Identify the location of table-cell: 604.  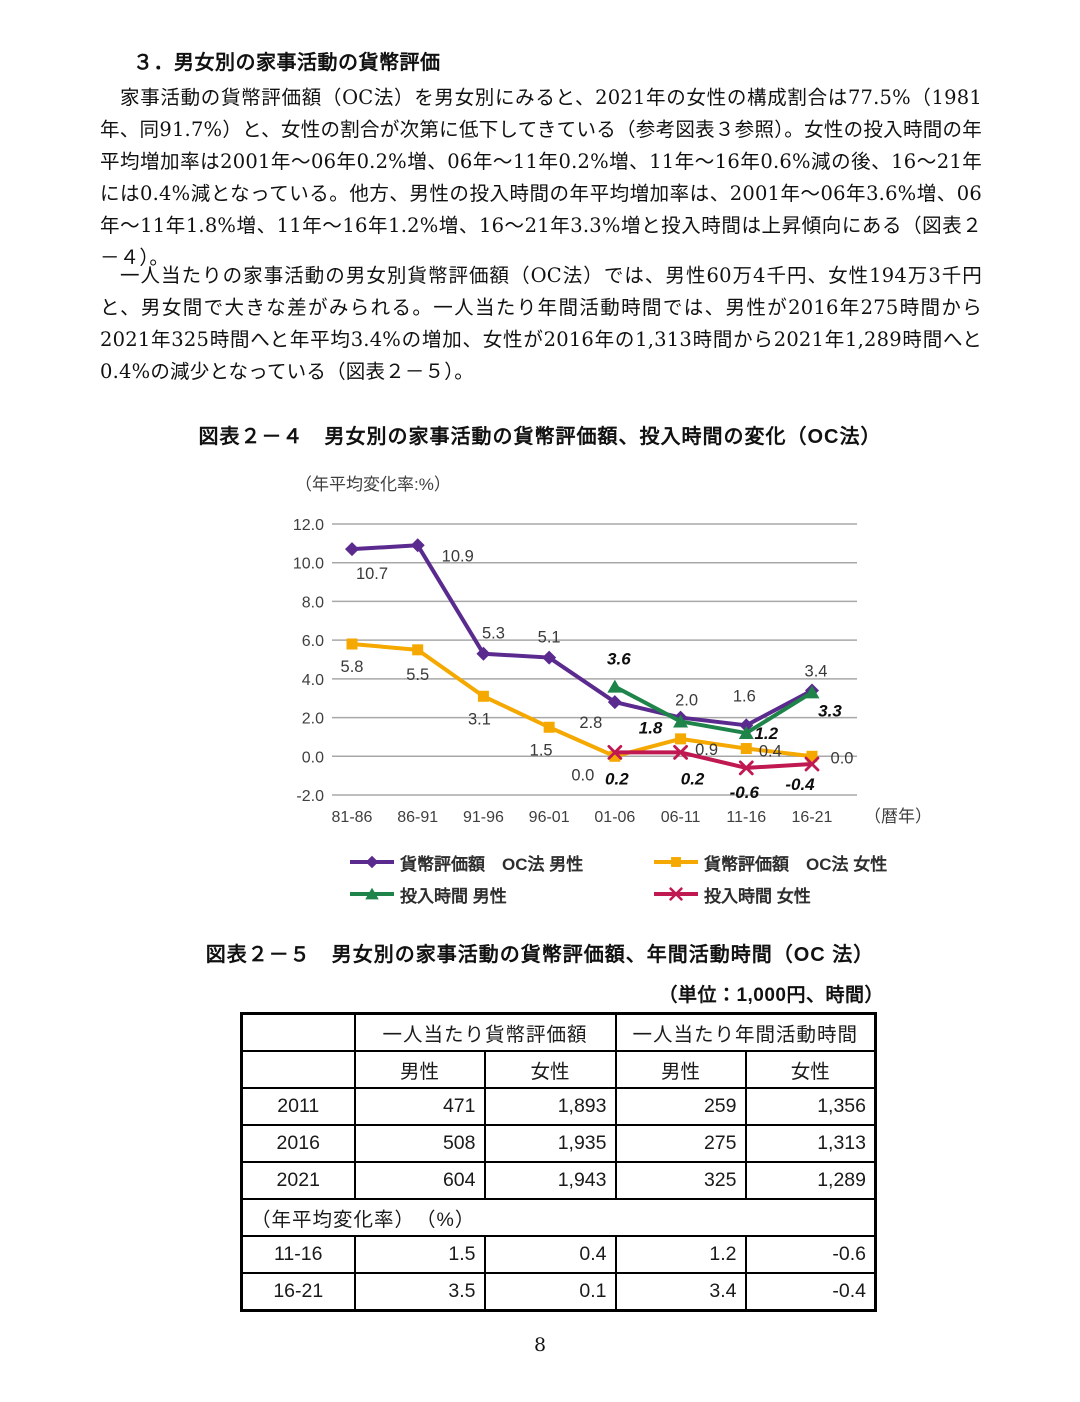
(419, 1180).